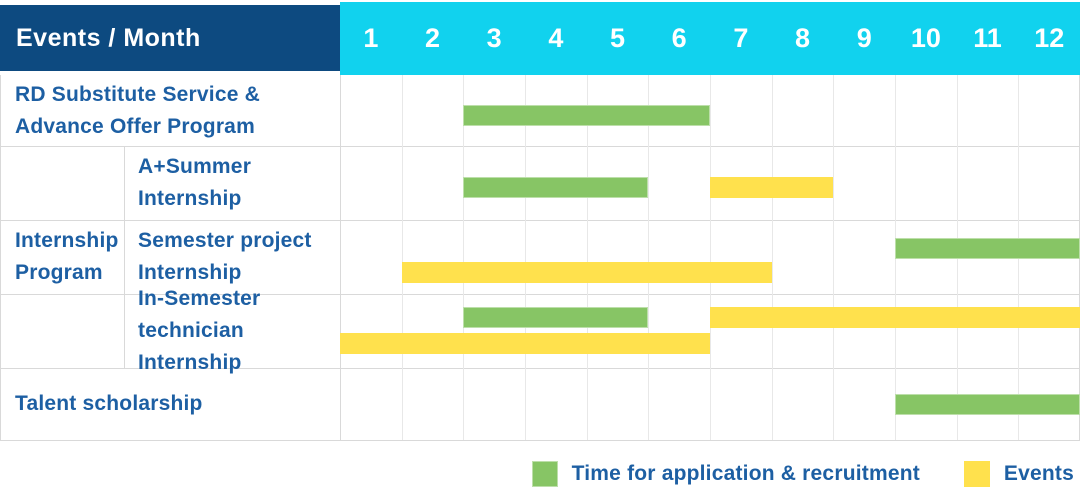 This screenshot has height=494, width=1080. I want to click on month-label: 9, so click(864, 38).